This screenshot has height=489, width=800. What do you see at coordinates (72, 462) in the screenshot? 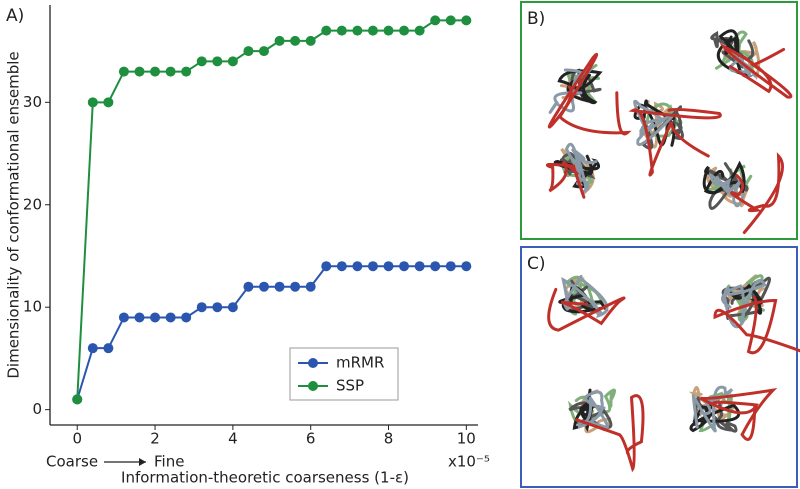
I see `coarse-label: Coarse` at bounding box center [72, 462].